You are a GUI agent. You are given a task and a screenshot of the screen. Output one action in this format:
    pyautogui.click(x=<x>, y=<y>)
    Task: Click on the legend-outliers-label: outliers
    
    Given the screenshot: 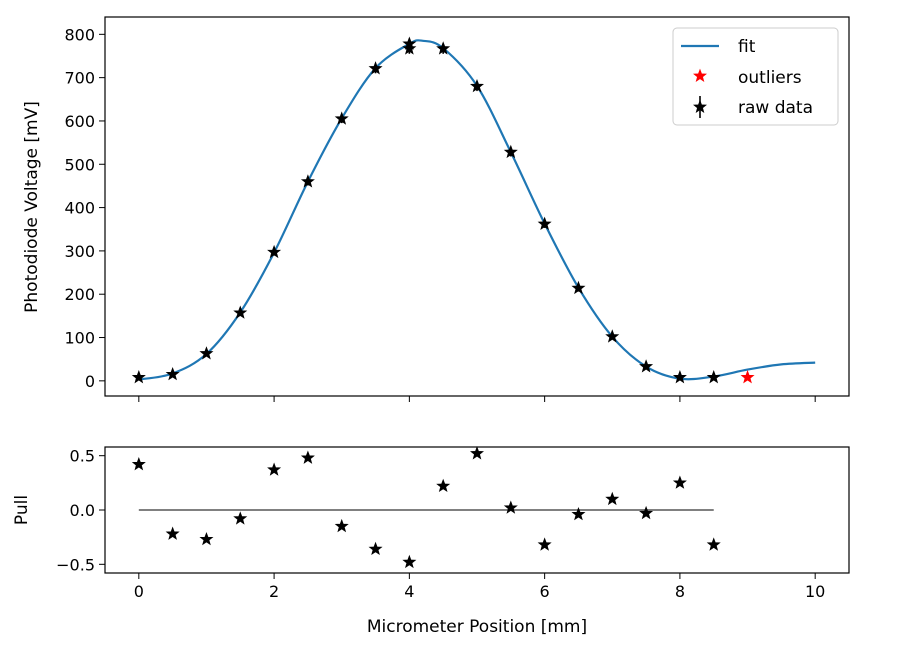 What is the action you would take?
    pyautogui.click(x=770, y=78)
    